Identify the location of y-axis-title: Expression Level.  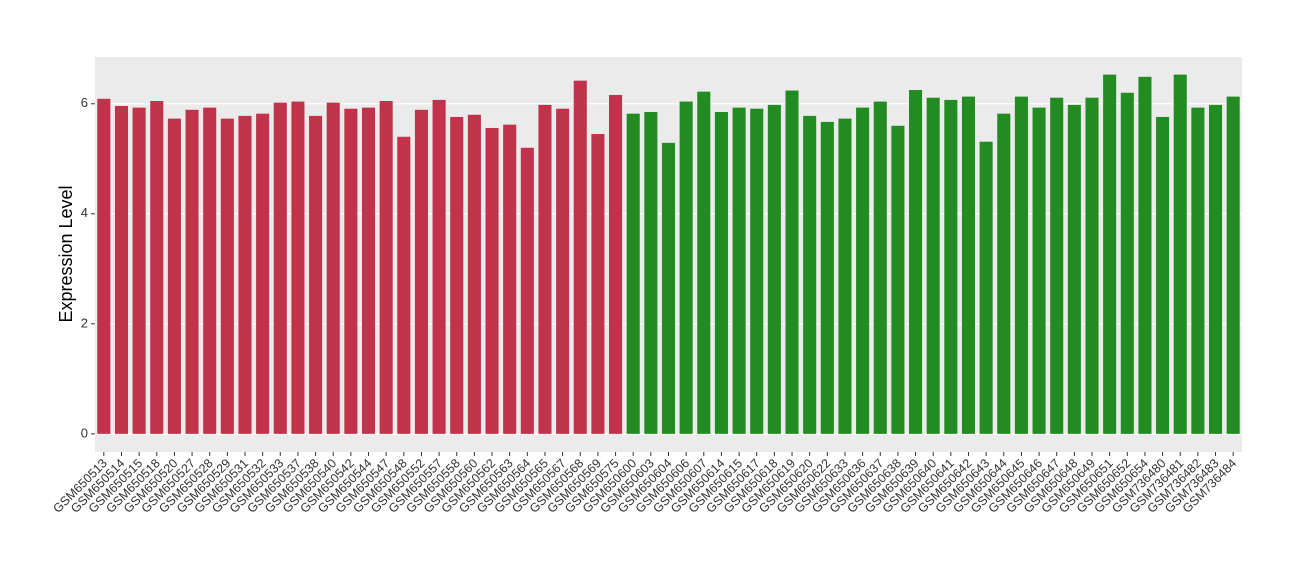
(66, 253).